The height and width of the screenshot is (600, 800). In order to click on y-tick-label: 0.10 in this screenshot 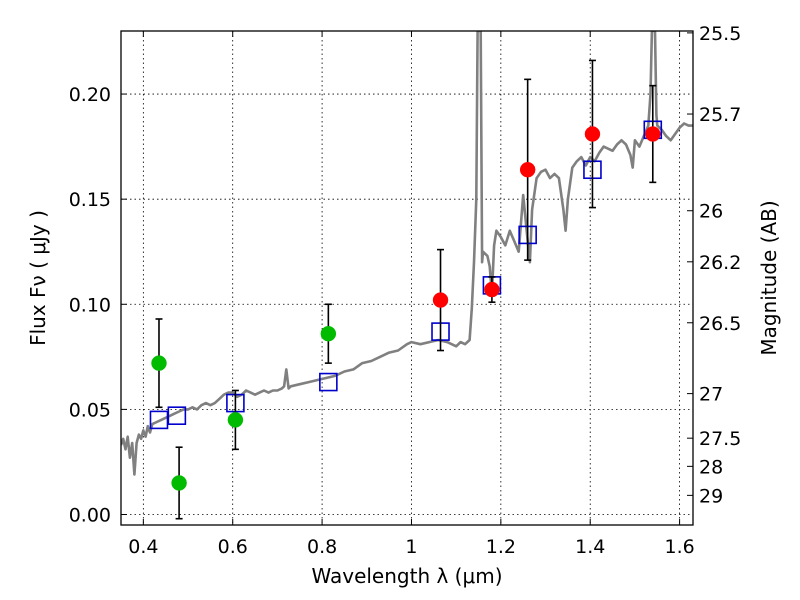, I will do `click(90, 305)`.